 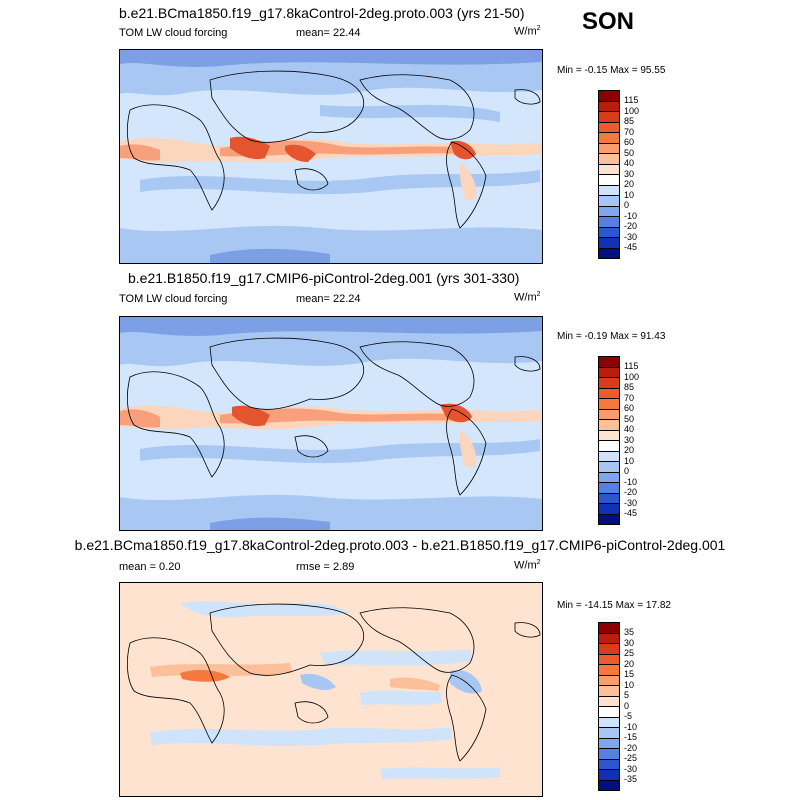 I want to click on colorbar-tick-label: -5, so click(x=628, y=716).